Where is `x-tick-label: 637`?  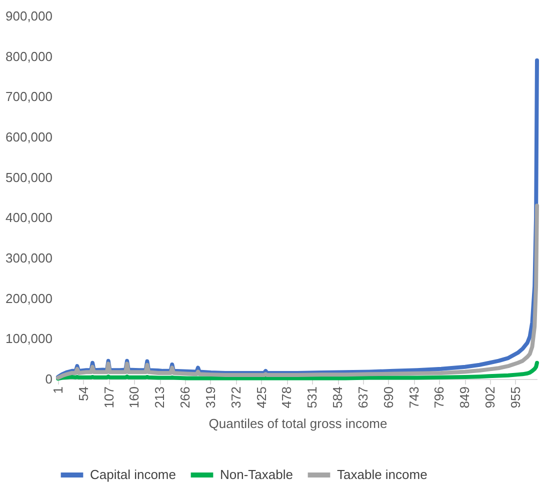
x-tick-label: 637 is located at coordinates (362, 397).